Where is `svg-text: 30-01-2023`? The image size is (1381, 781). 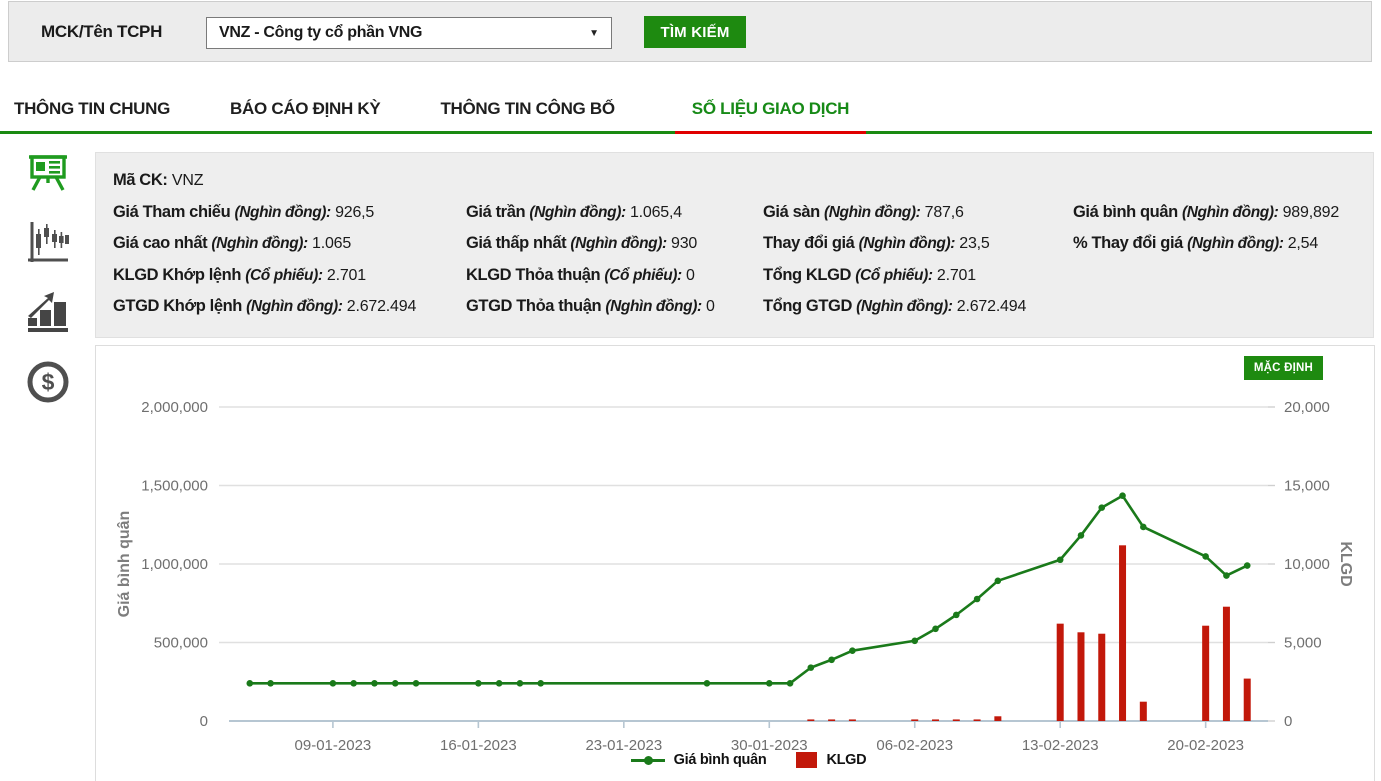
svg-text: 30-01-2023 is located at coordinates (769, 745).